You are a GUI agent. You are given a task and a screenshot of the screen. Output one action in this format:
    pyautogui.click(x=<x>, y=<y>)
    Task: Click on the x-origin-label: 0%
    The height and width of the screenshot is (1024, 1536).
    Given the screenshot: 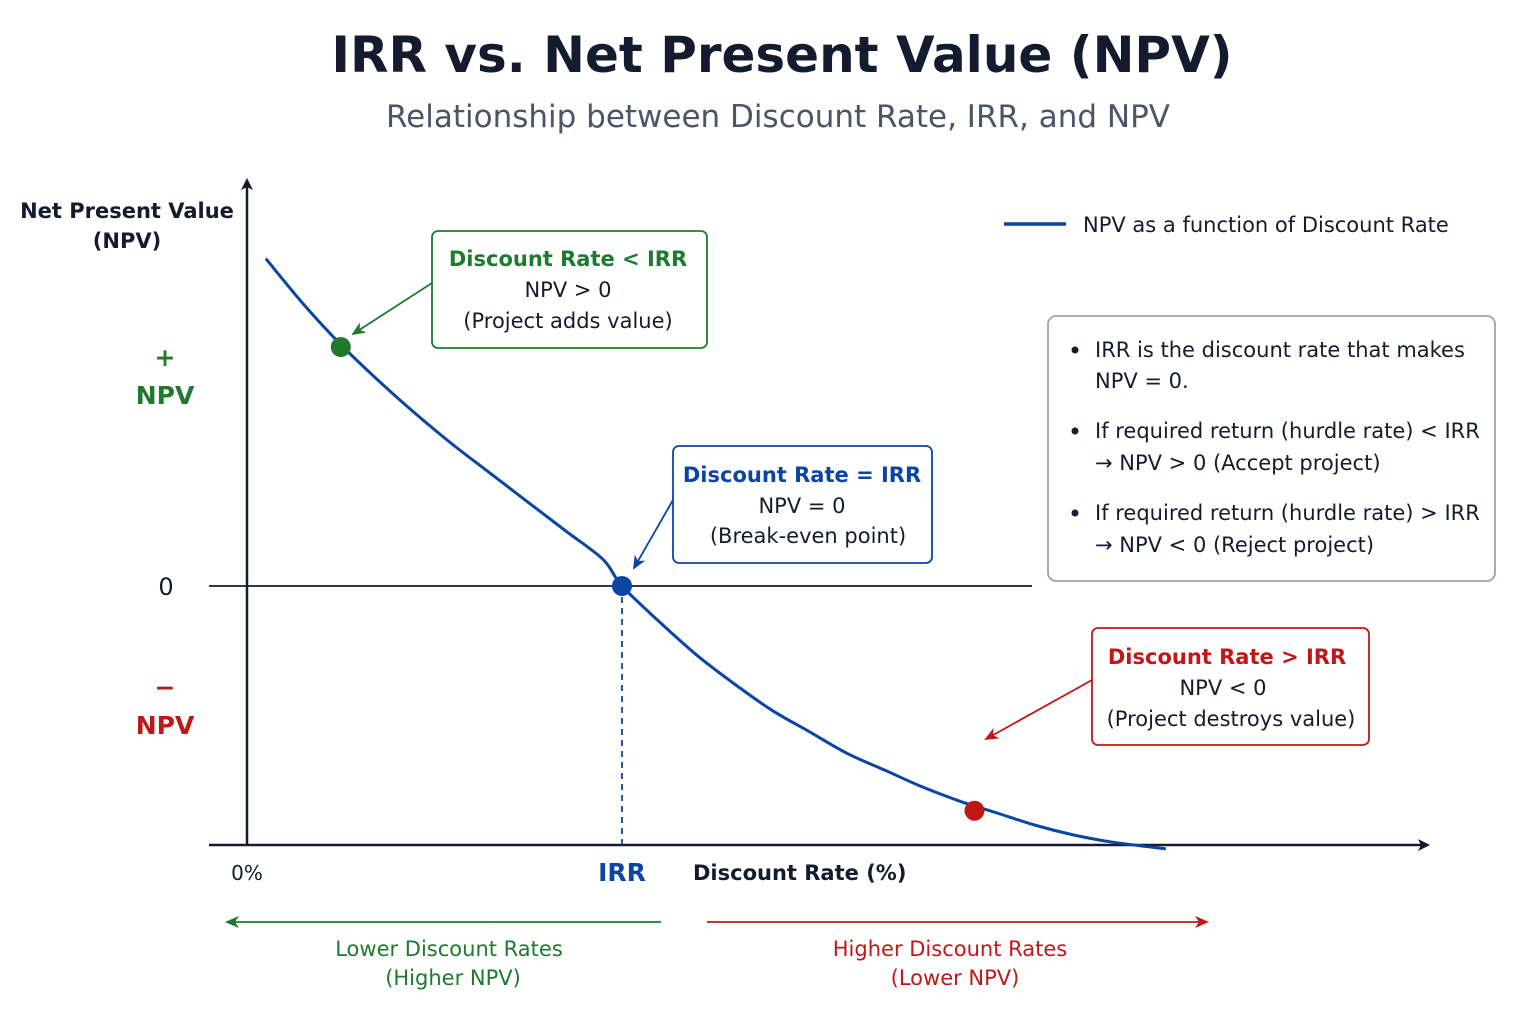 What is the action you would take?
    pyautogui.click(x=247, y=873)
    